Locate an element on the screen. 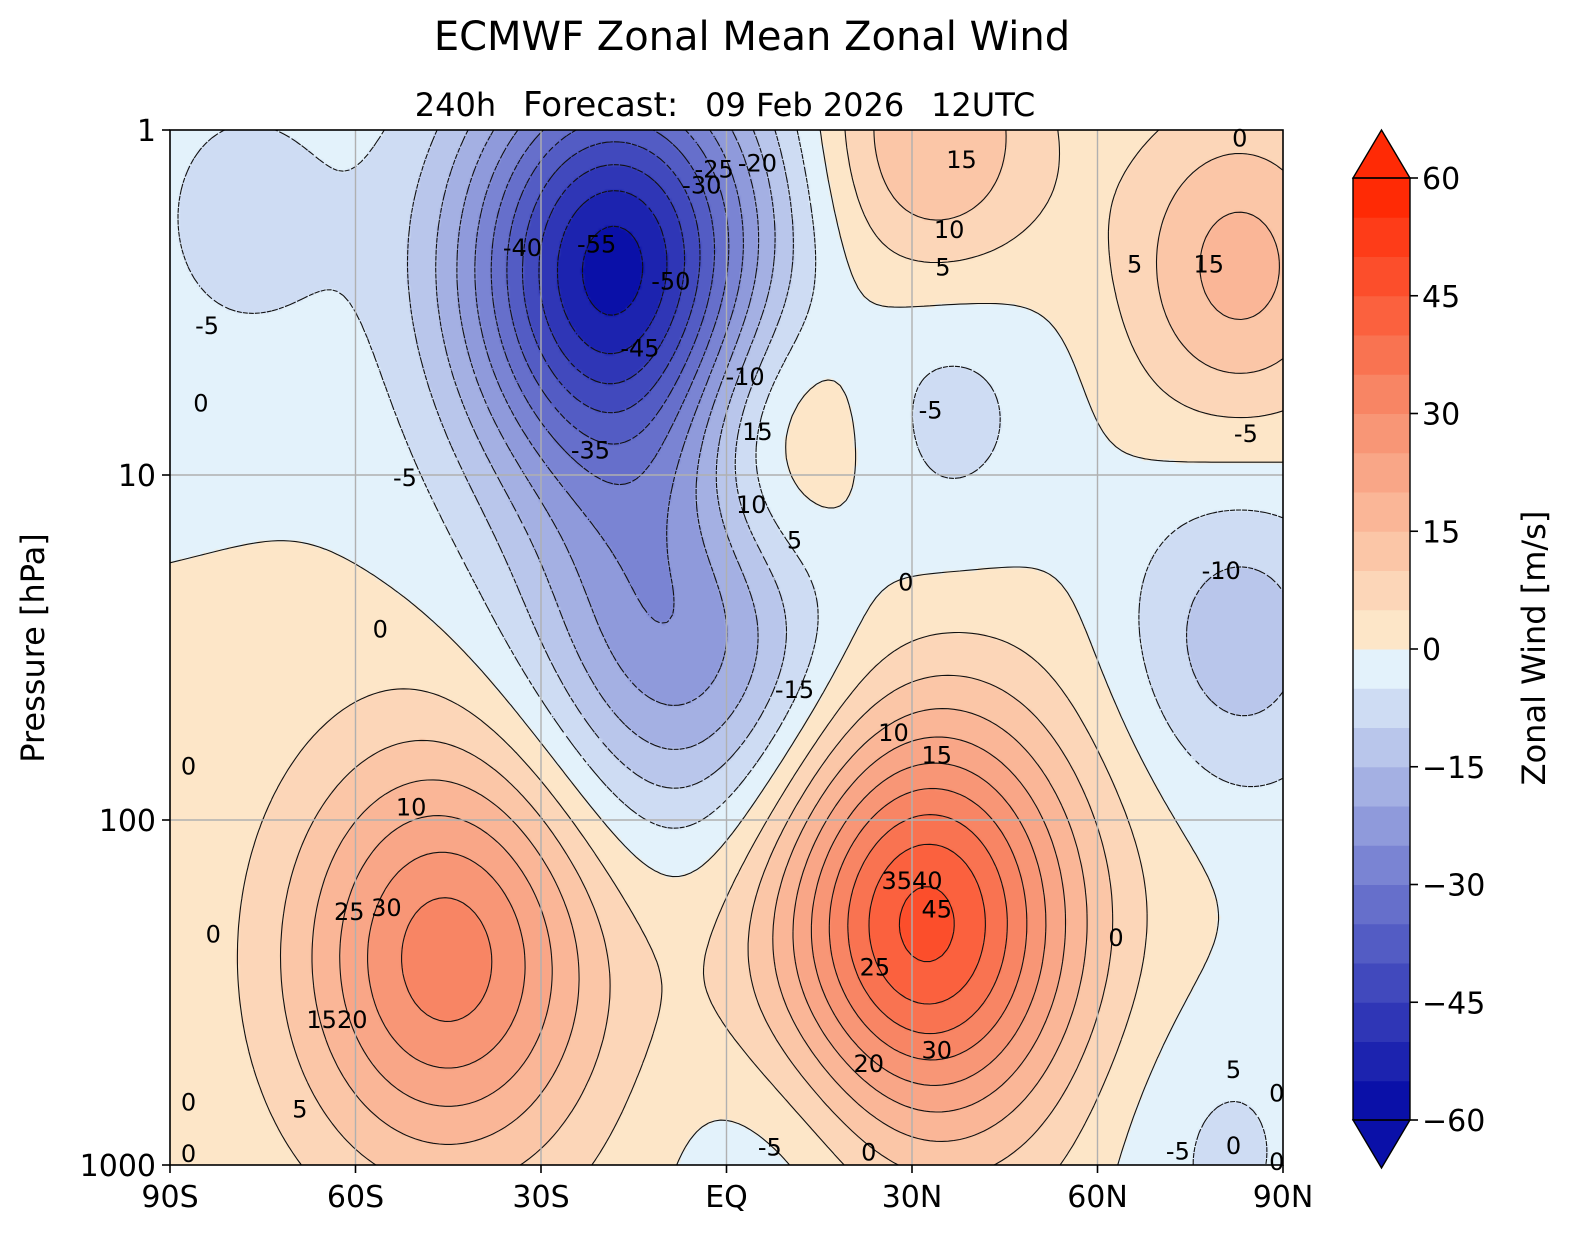  contour-label: 1520 is located at coordinates (336, 1020).